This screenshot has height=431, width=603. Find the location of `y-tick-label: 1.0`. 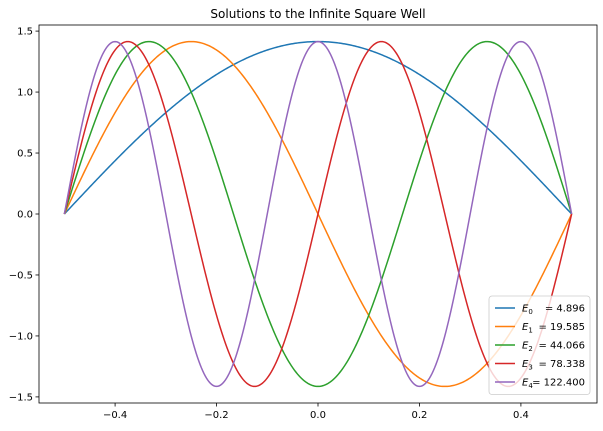

y-tick-label: 1.0 is located at coordinates (25, 93).